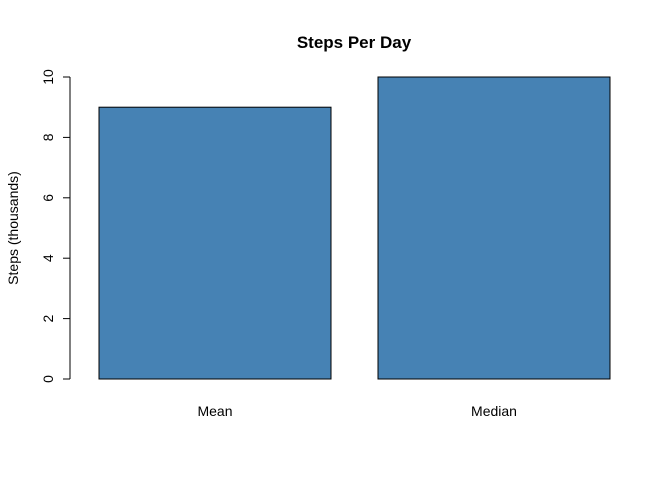 Image resolution: width=672 pixels, height=480 pixels. Describe the element at coordinates (354, 42) in the screenshot. I see `chart-title: Steps Per Day` at that location.